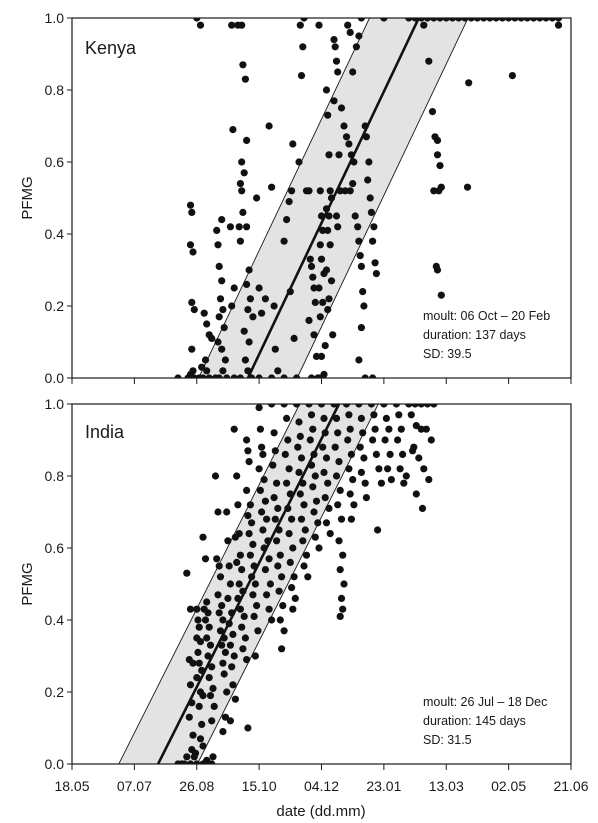 The height and width of the screenshot is (823, 598). Describe the element at coordinates (134, 786) in the screenshot. I see `x-tick-label: 07.07` at that location.